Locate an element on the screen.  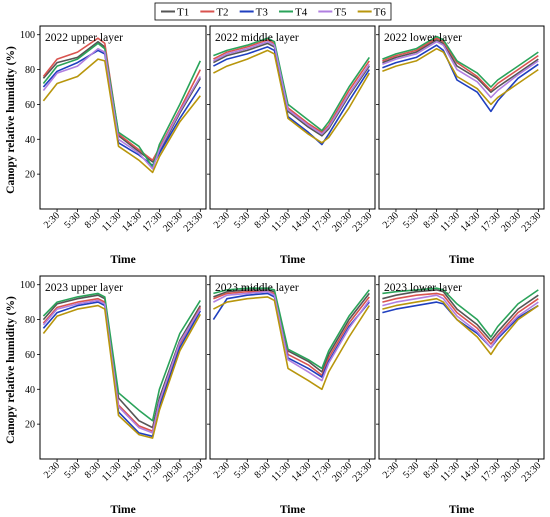
panel-title: 2023 lower layer is located at coordinates (423, 288).